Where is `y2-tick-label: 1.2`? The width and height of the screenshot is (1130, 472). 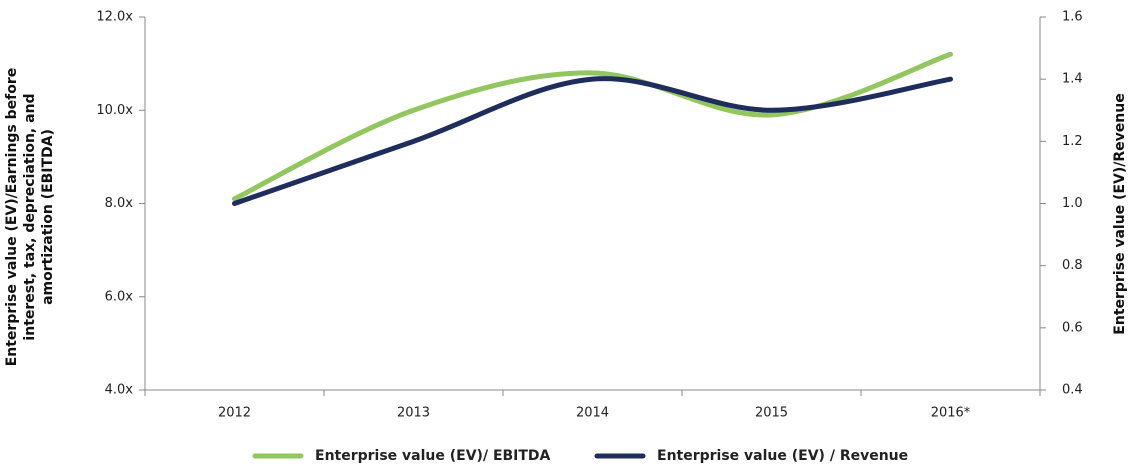
y2-tick-label: 1.2 is located at coordinates (1072, 141).